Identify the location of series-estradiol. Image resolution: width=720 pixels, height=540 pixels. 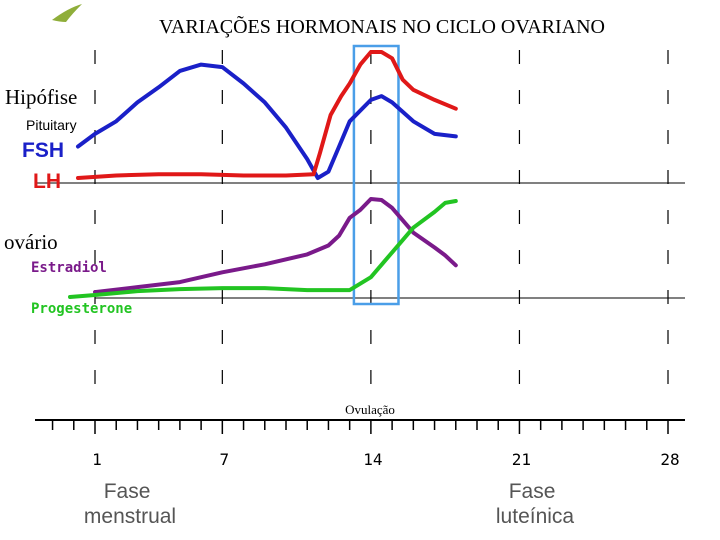
(275, 246).